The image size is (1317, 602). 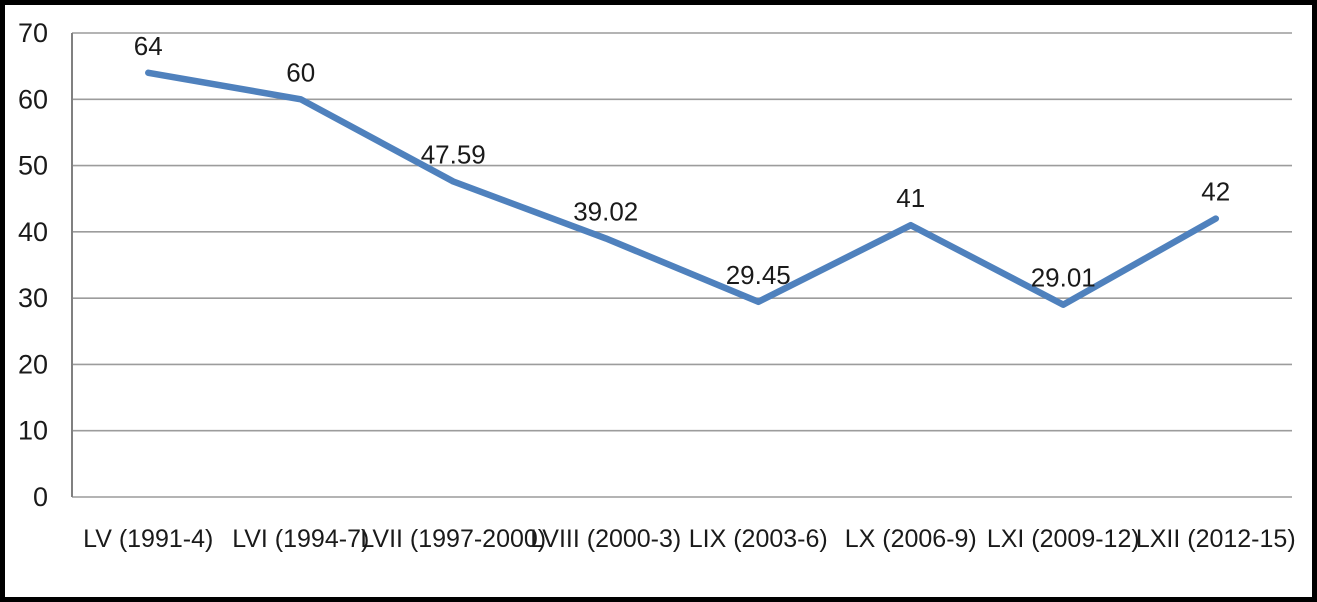 What do you see at coordinates (33, 232) in the screenshot?
I see `y-tick-label: 40` at bounding box center [33, 232].